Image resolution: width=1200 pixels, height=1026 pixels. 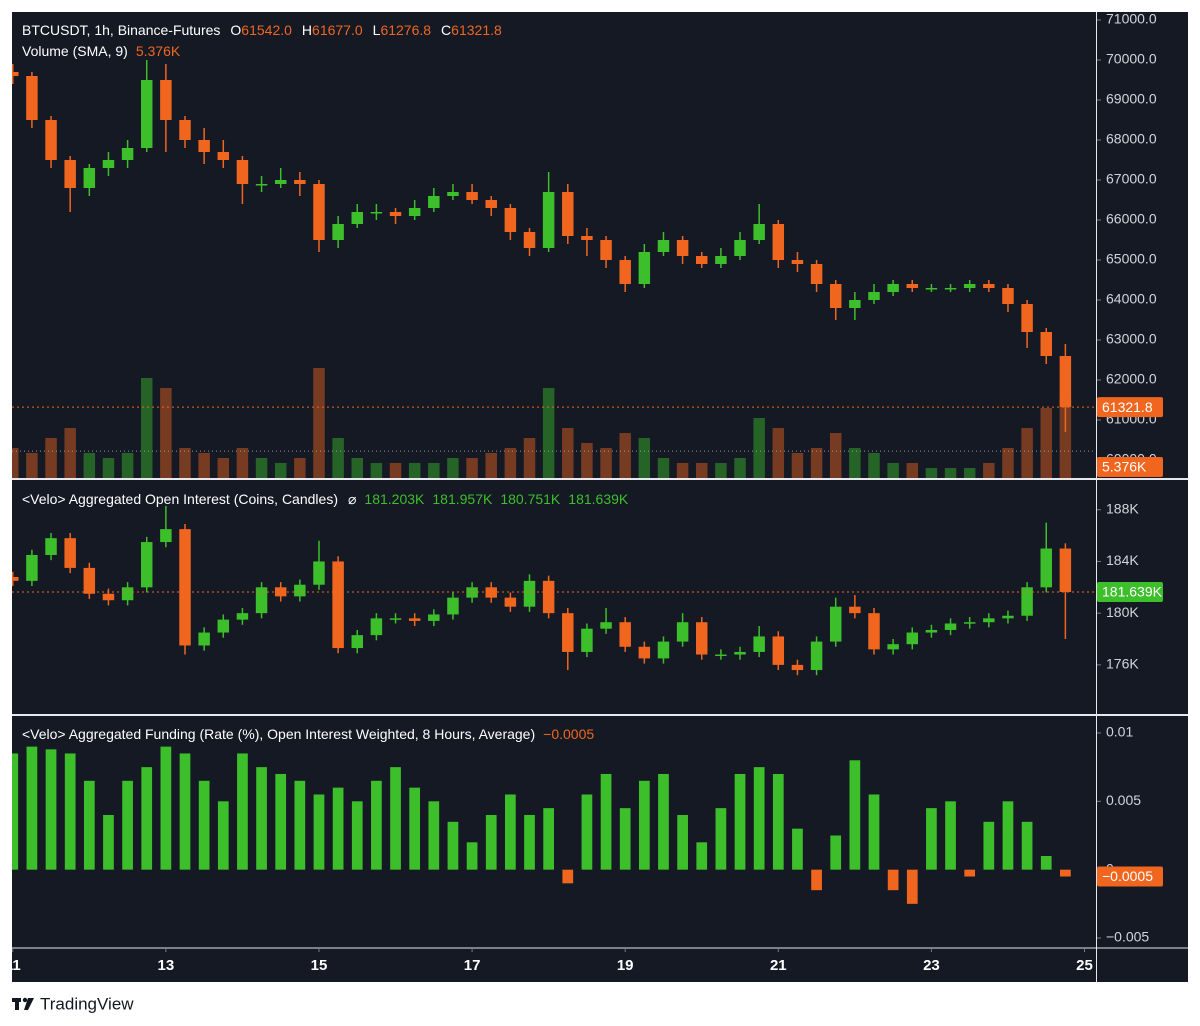 I want to click on funding-value: −0.0005, so click(x=568, y=734).